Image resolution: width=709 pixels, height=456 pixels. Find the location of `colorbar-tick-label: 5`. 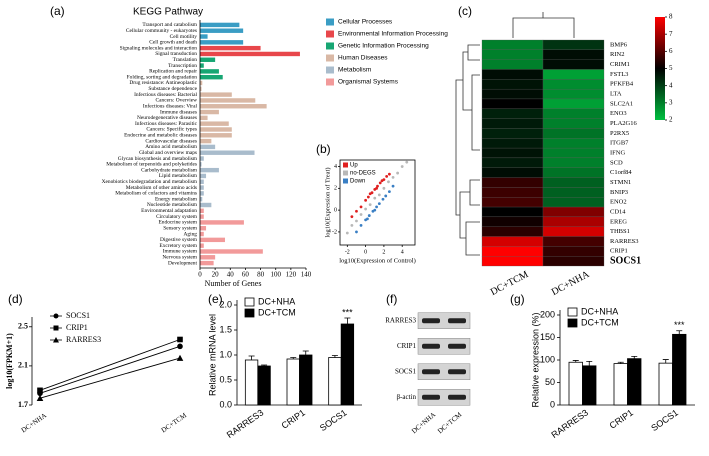

colorbar-tick-label: 5 is located at coordinates (671, 68).